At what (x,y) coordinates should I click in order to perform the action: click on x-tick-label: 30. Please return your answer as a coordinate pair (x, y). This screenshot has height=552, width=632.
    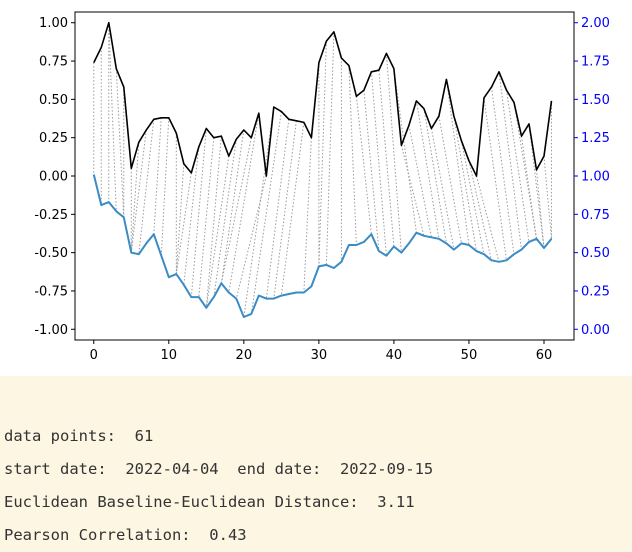
    Looking at the image, I should click on (319, 355).